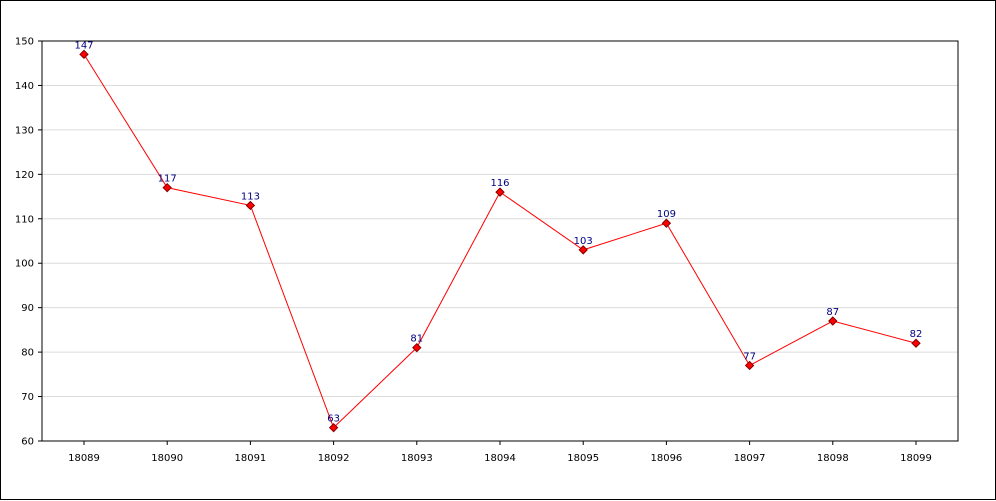 The height and width of the screenshot is (501, 996). Describe the element at coordinates (24, 130) in the screenshot. I see `y-tick-label: 130` at that location.